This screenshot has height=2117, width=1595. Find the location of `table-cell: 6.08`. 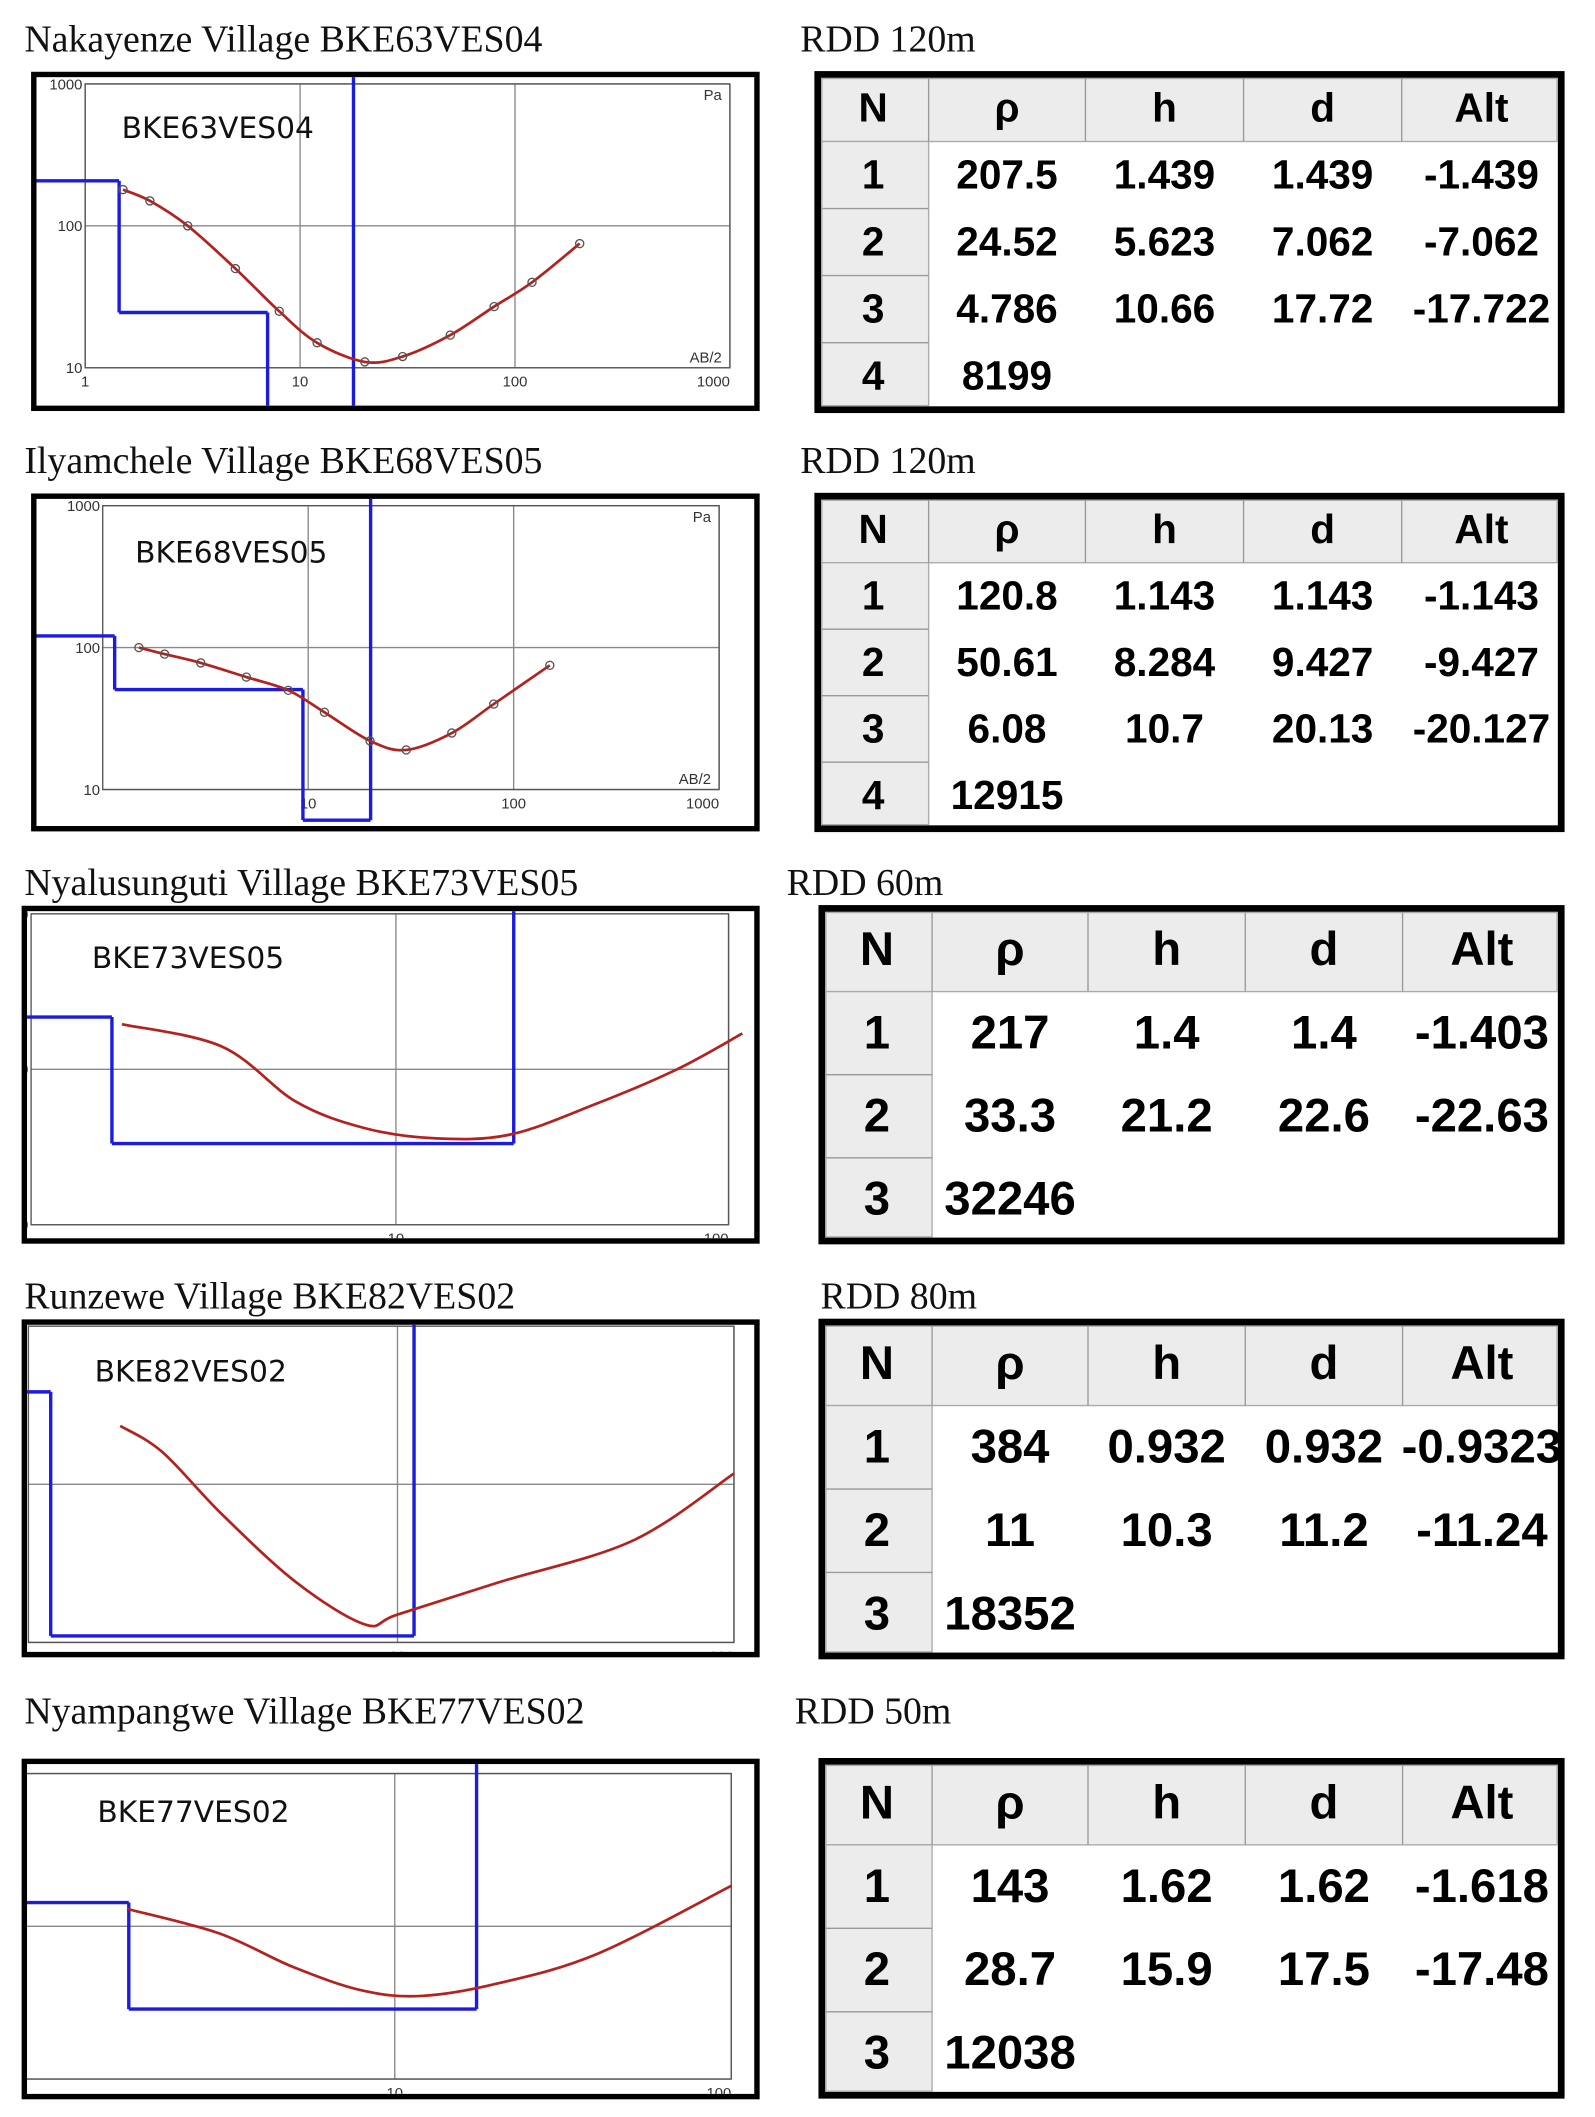

table-cell: 6.08 is located at coordinates (1007, 728).